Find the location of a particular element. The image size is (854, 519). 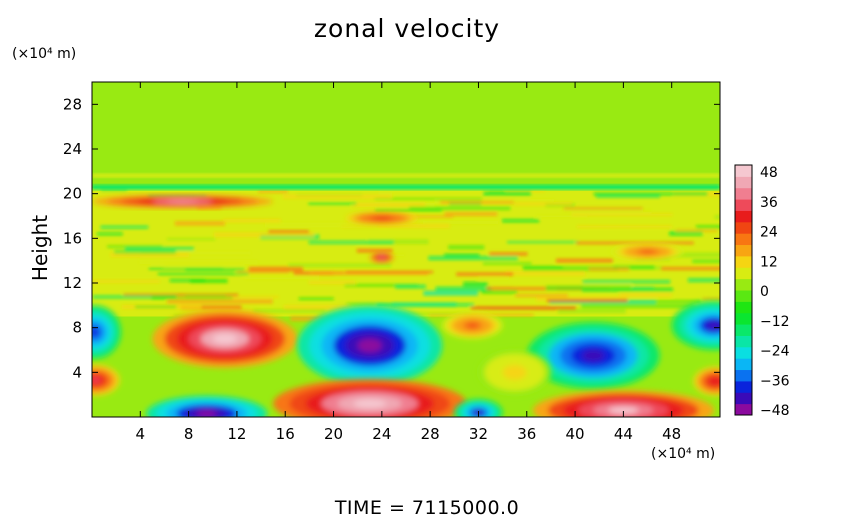

x-tick-label: 32 is located at coordinates (478, 434).